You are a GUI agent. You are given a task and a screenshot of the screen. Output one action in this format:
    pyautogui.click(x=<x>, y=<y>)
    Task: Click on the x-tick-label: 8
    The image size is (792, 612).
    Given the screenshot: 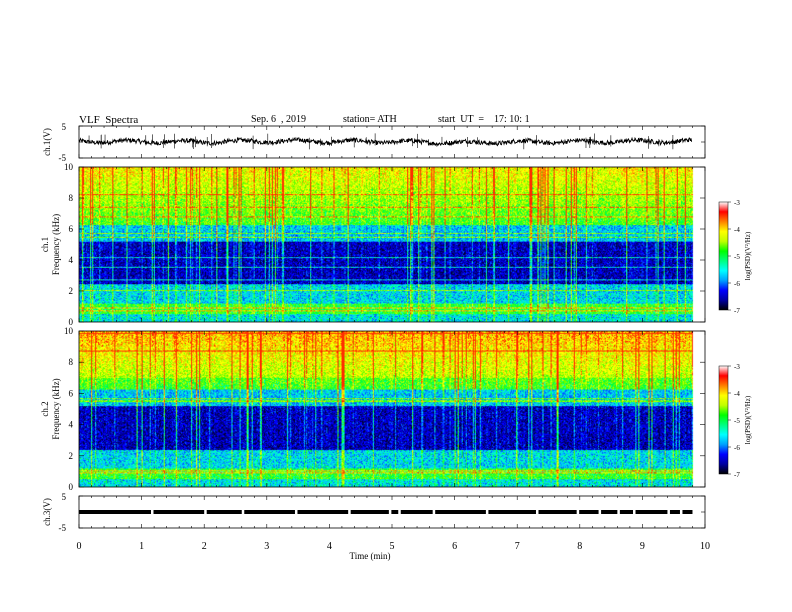 What is the action you would take?
    pyautogui.click(x=579, y=546)
    